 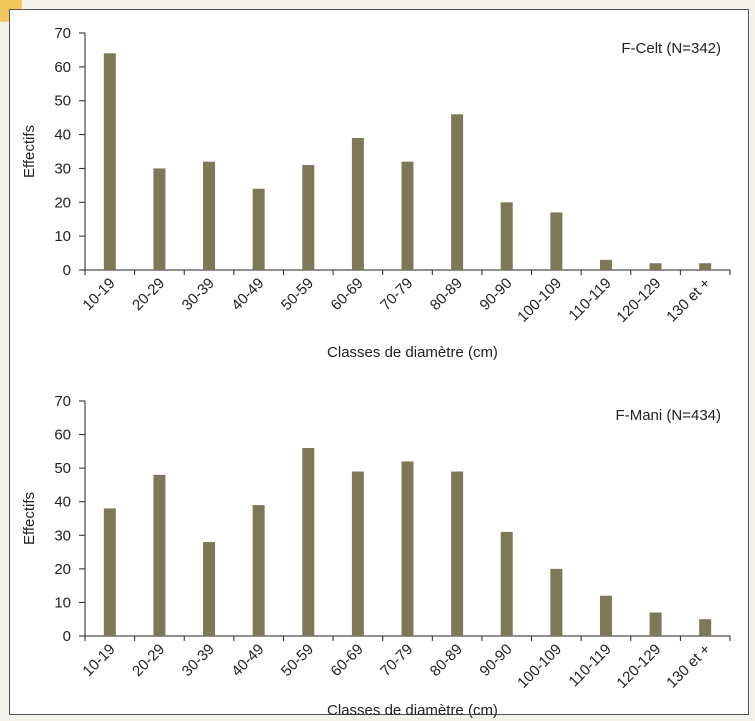 What do you see at coordinates (671, 48) in the screenshot?
I see `chart-annotation: F-Celt (N=342)` at bounding box center [671, 48].